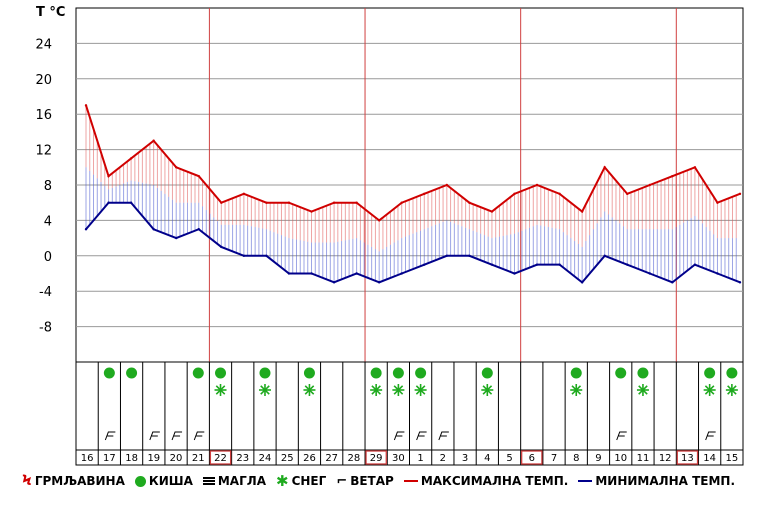 The width and height of the screenshot is (770, 507). Describe the element at coordinates (43, 80) in the screenshot. I see `y-tick-label: 20` at that location.